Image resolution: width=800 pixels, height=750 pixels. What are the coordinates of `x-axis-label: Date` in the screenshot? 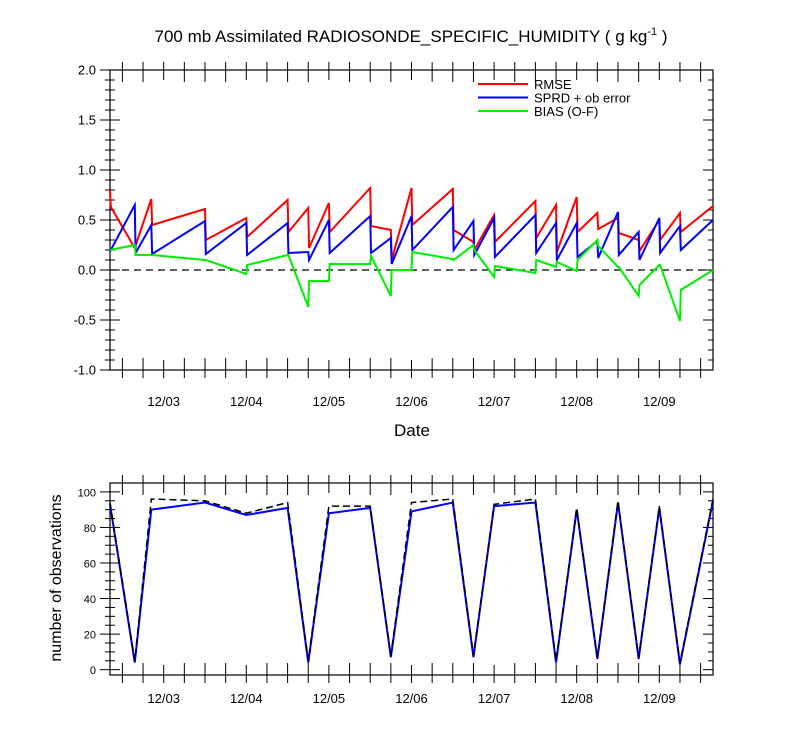 It's located at (412, 430).